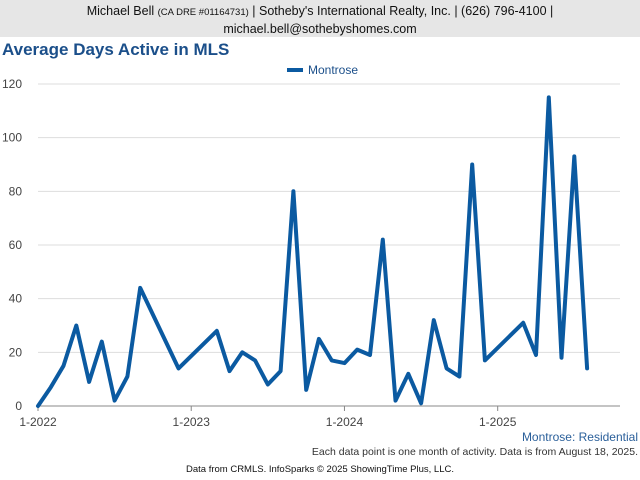  Describe the element at coordinates (498, 422) in the screenshot. I see `x-tick-label: 1-2025` at that location.